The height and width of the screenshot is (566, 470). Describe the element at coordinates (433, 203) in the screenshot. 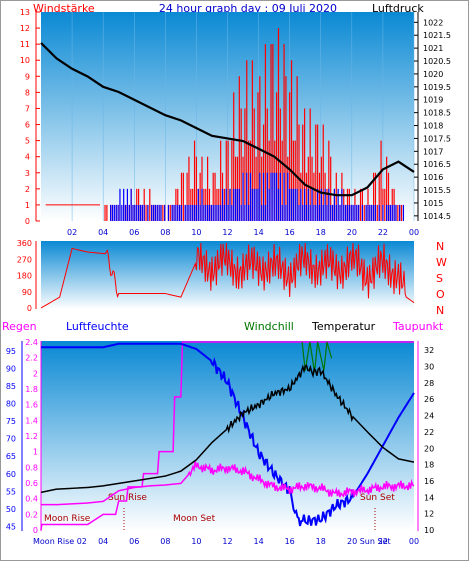

I see `pressure-tick-label: 1015` at that location.